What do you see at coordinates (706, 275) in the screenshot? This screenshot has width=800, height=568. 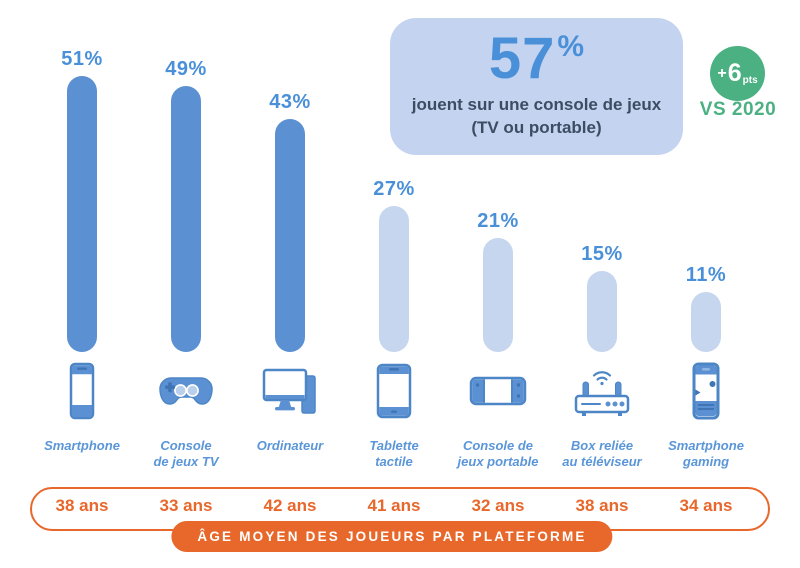 I see `percent-label: 11%` at bounding box center [706, 275].